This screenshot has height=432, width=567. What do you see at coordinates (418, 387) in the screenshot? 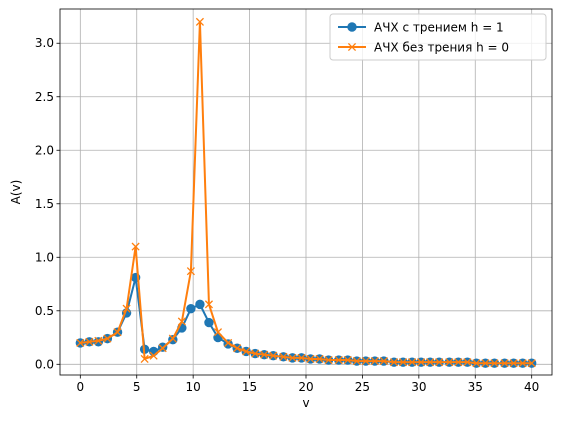
I see `x-tick-label: 30` at bounding box center [418, 387].